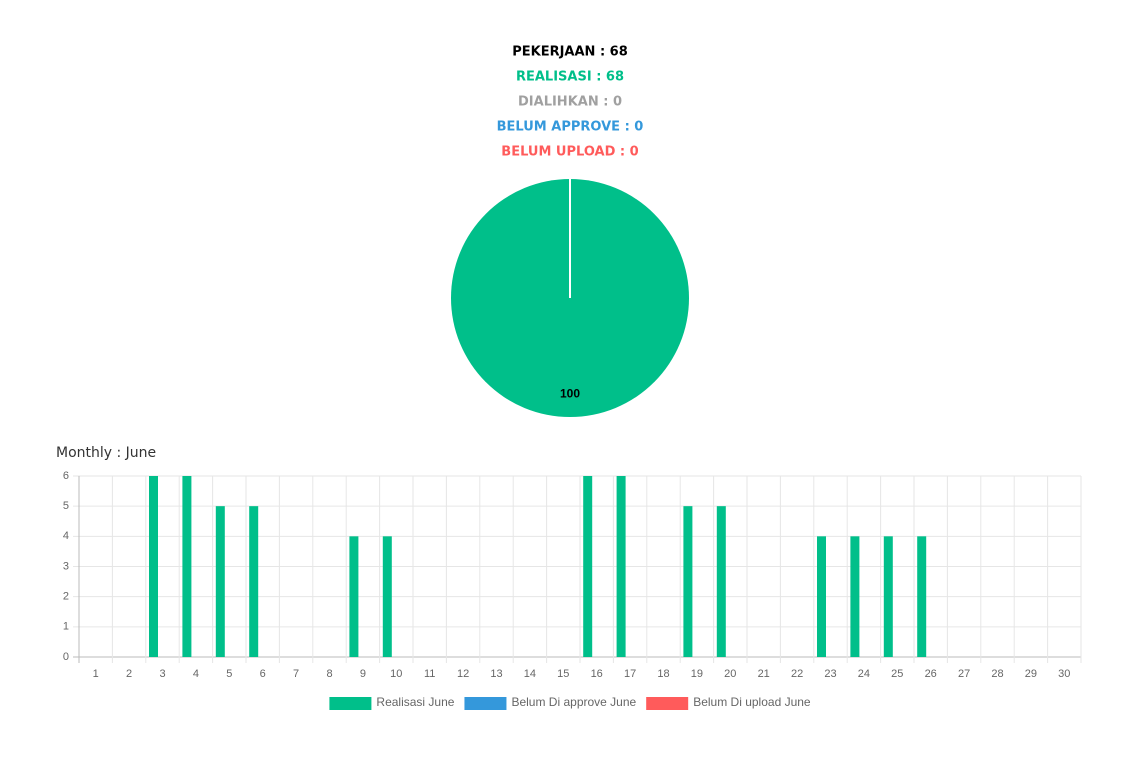 This screenshot has width=1140, height=764. What do you see at coordinates (597, 674) in the screenshot?
I see `x-tick-label: 16` at bounding box center [597, 674].